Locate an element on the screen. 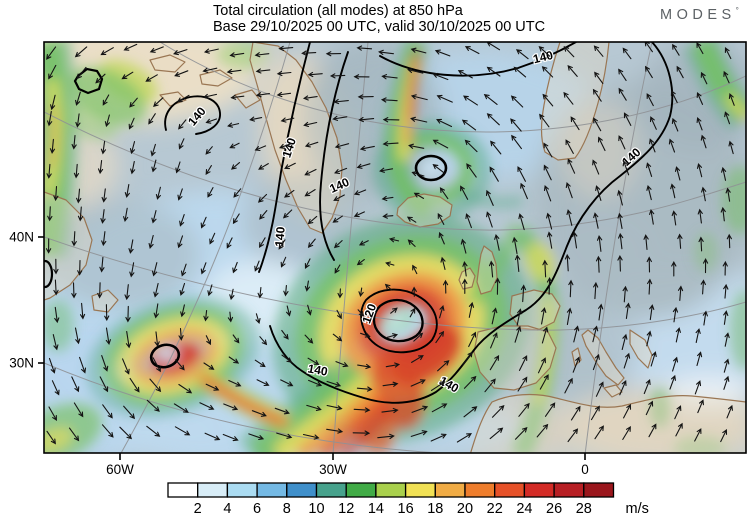 The height and width of the screenshot is (516, 750). figure-title: Total circulation (all modes) at 850 hPa is located at coordinates (338, 11).